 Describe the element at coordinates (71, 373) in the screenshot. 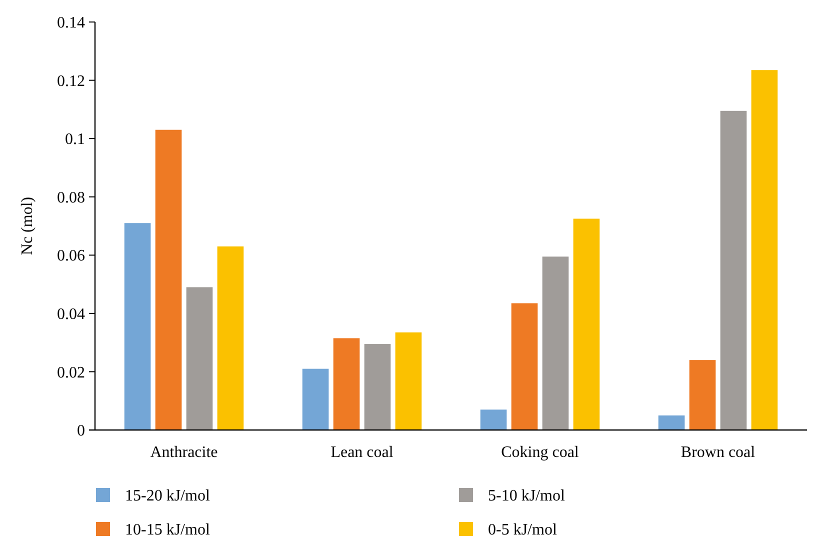

I see `y-tick-label: 0.02` at that location.